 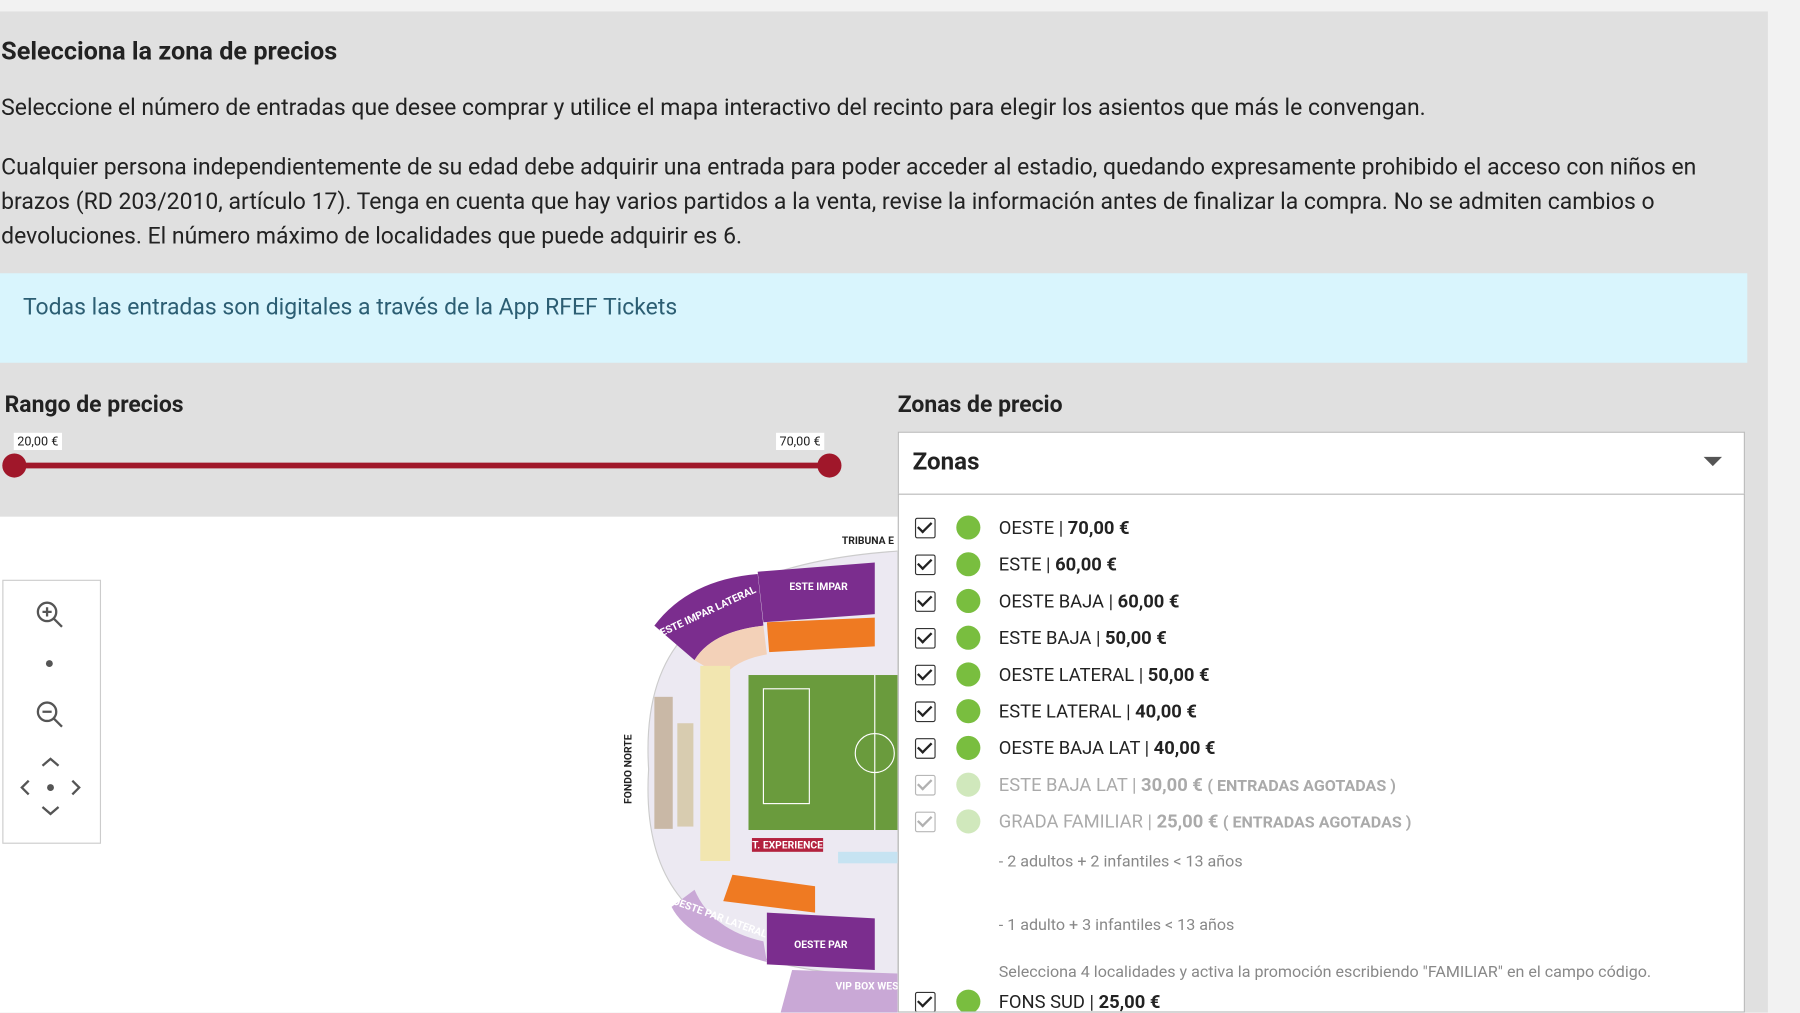 I want to click on zone-name: ESTE BAJA |, so click(x=1049, y=637).